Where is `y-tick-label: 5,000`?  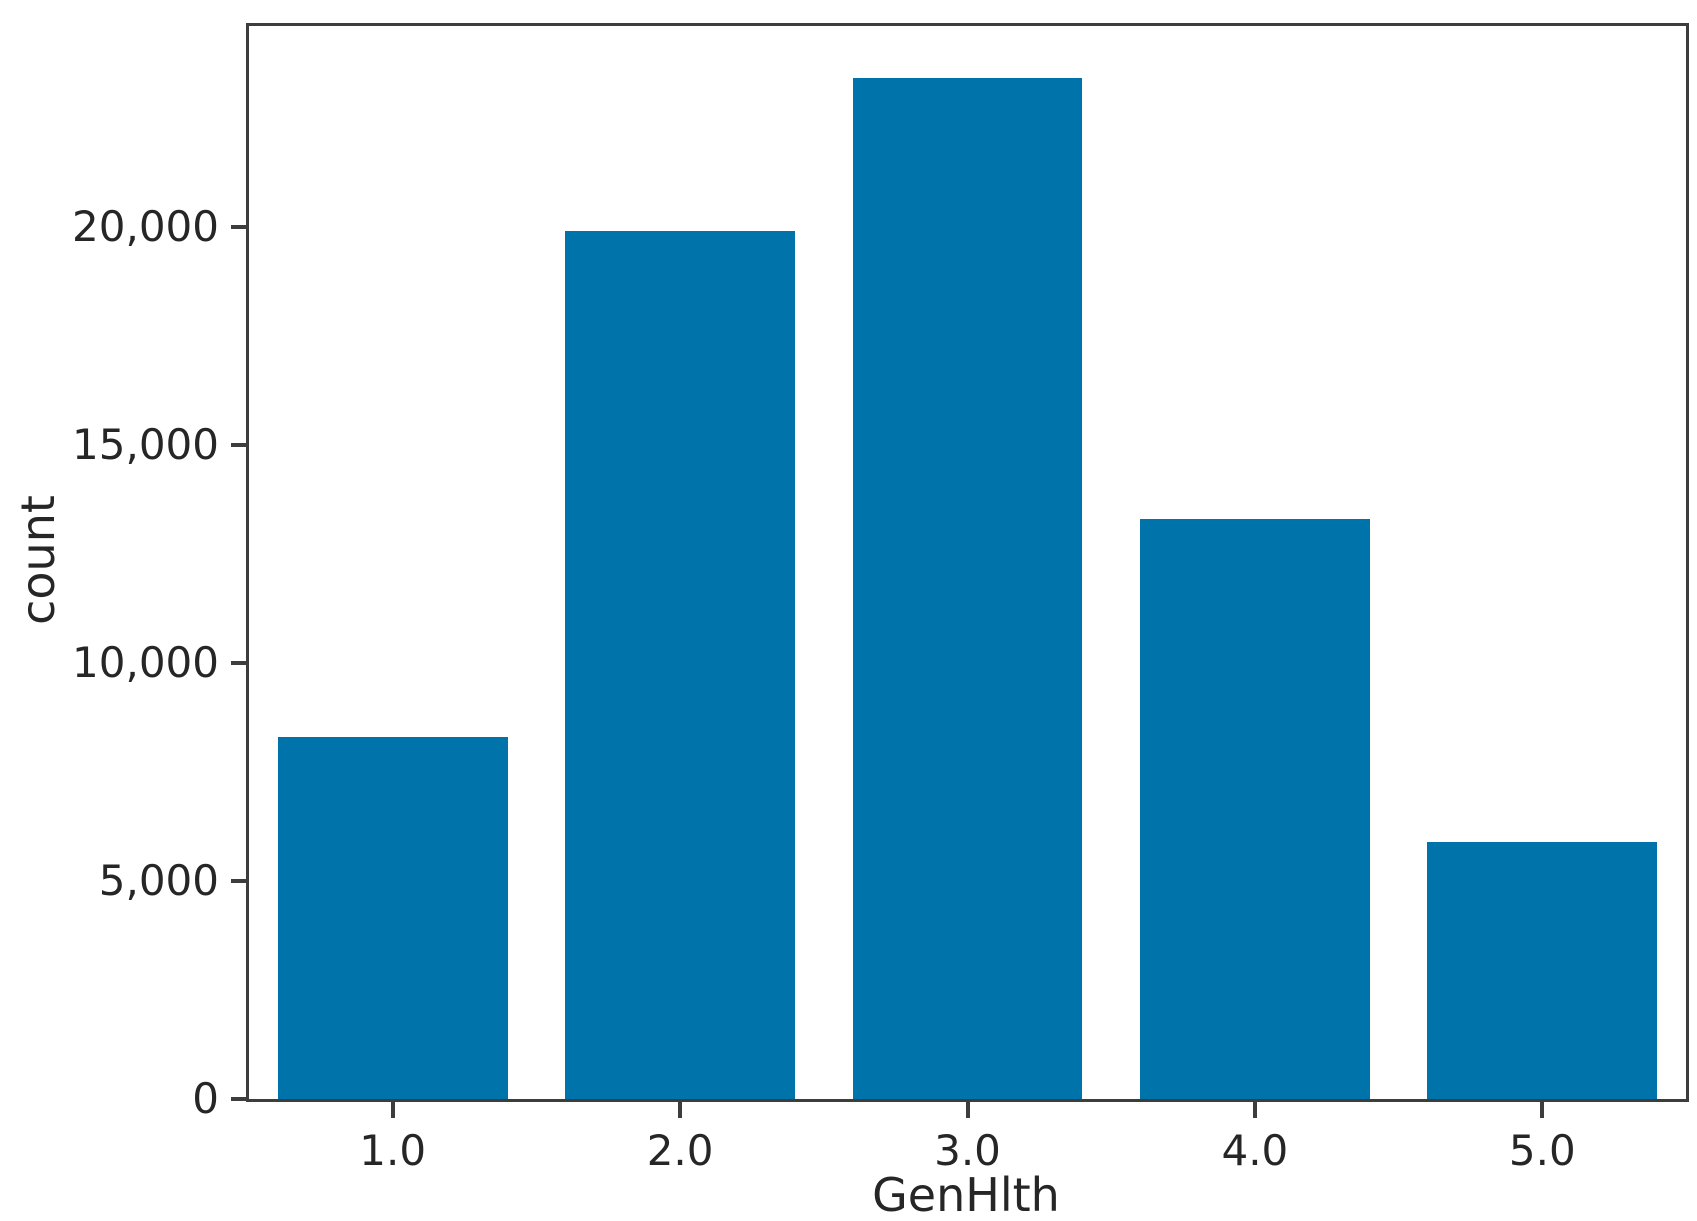
y-tick-label: 5,000 is located at coordinates (158, 880).